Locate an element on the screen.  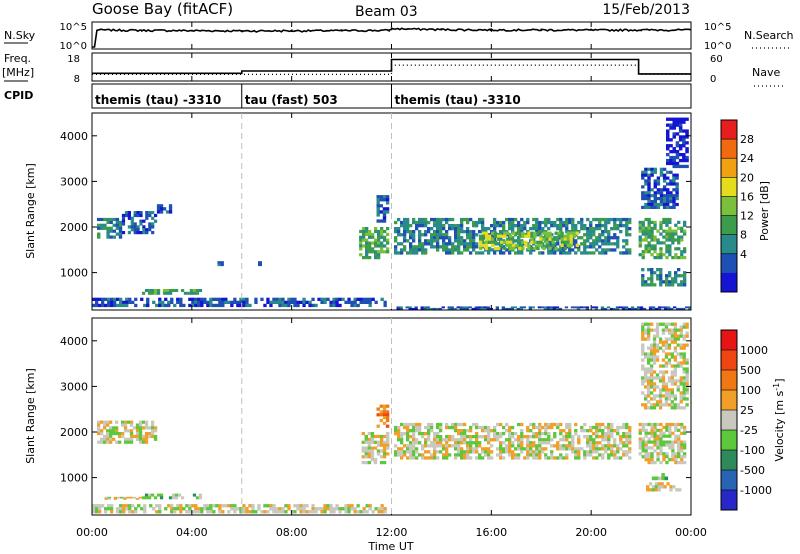
nave-top-tick: 60 is located at coordinates (716, 59).